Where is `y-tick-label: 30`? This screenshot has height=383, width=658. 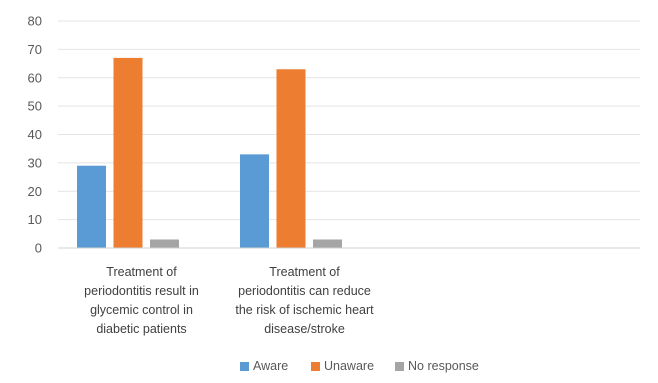
y-tick-label: 30 is located at coordinates (35, 162).